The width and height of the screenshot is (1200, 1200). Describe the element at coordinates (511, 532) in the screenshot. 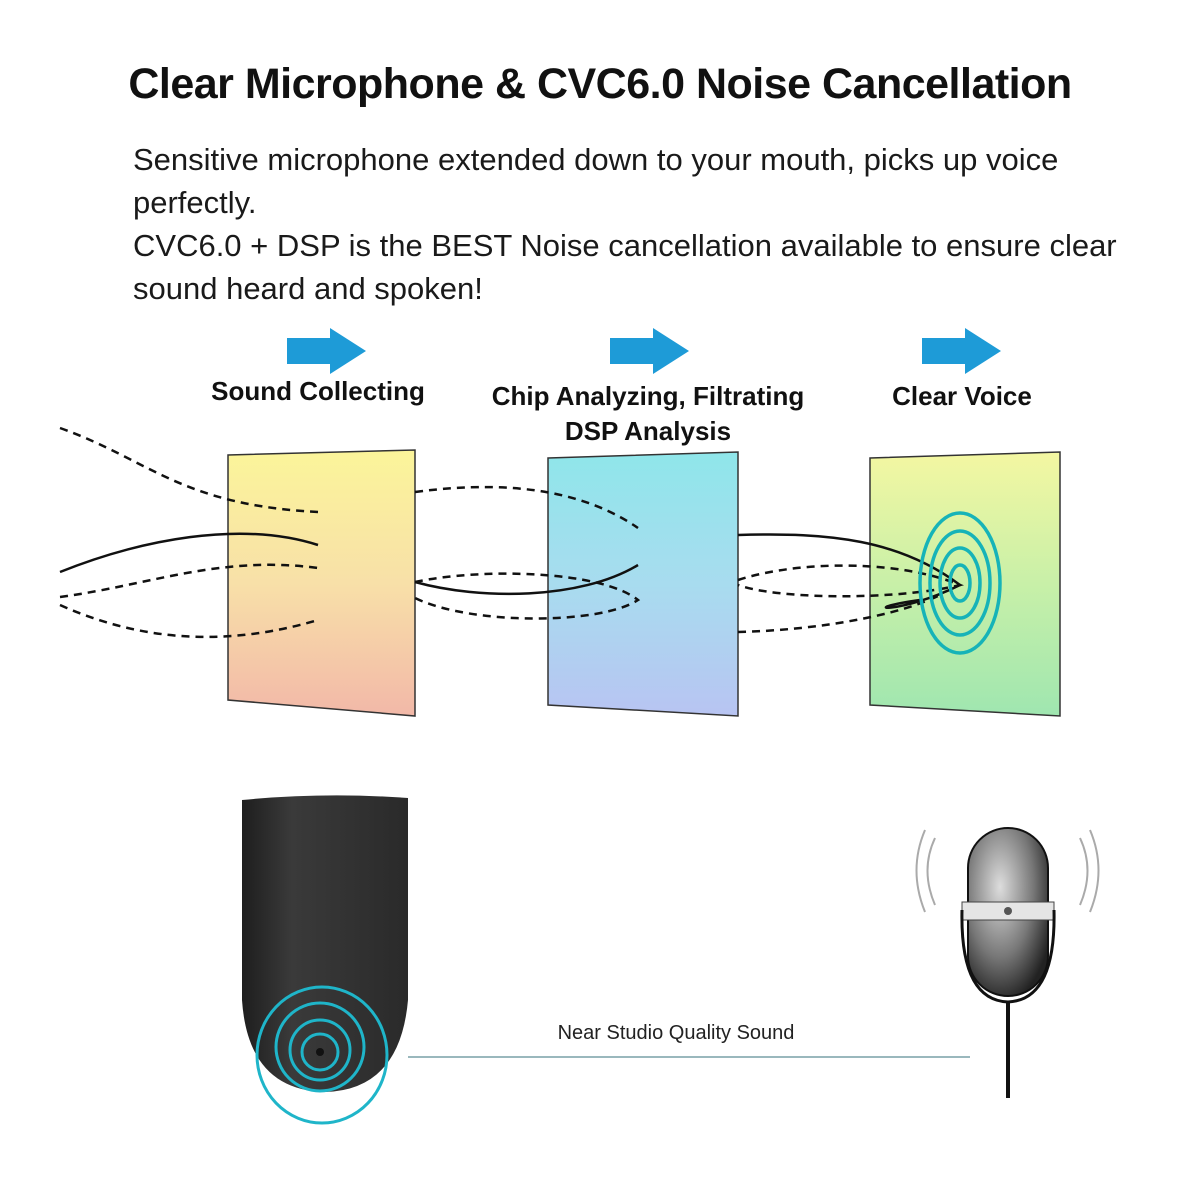

I see `sound-waves` at that location.